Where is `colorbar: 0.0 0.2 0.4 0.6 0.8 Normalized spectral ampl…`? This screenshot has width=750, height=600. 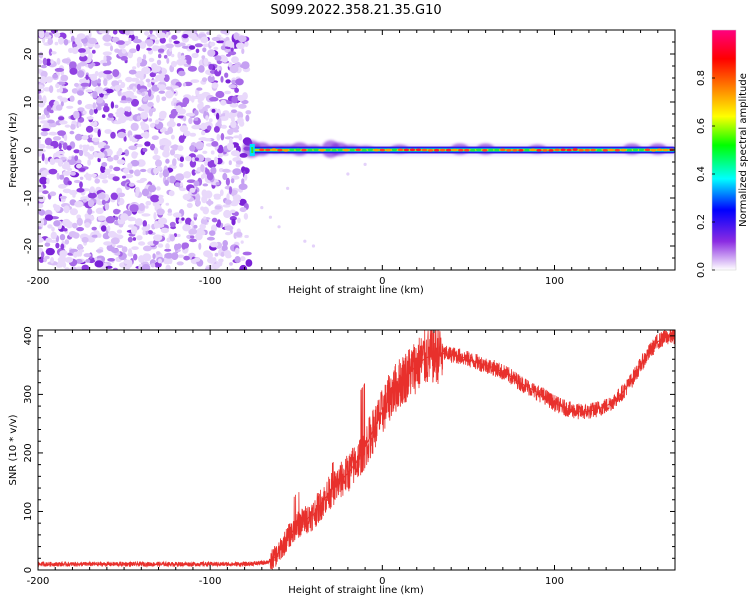
colorbar: 0.0 0.2 0.4 0.6 0.8 Normalized spectral ampl… is located at coordinates (722, 153).